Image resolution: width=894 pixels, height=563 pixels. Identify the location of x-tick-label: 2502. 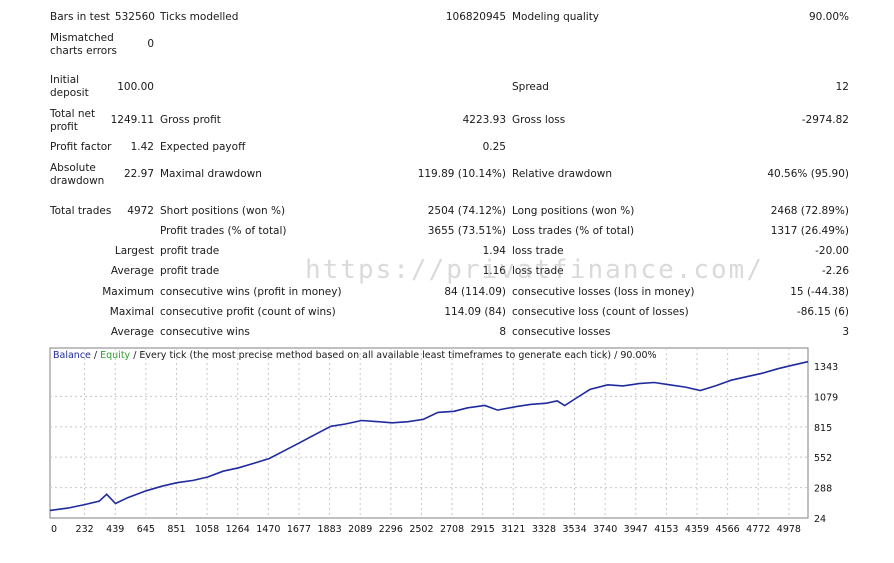
(421, 529).